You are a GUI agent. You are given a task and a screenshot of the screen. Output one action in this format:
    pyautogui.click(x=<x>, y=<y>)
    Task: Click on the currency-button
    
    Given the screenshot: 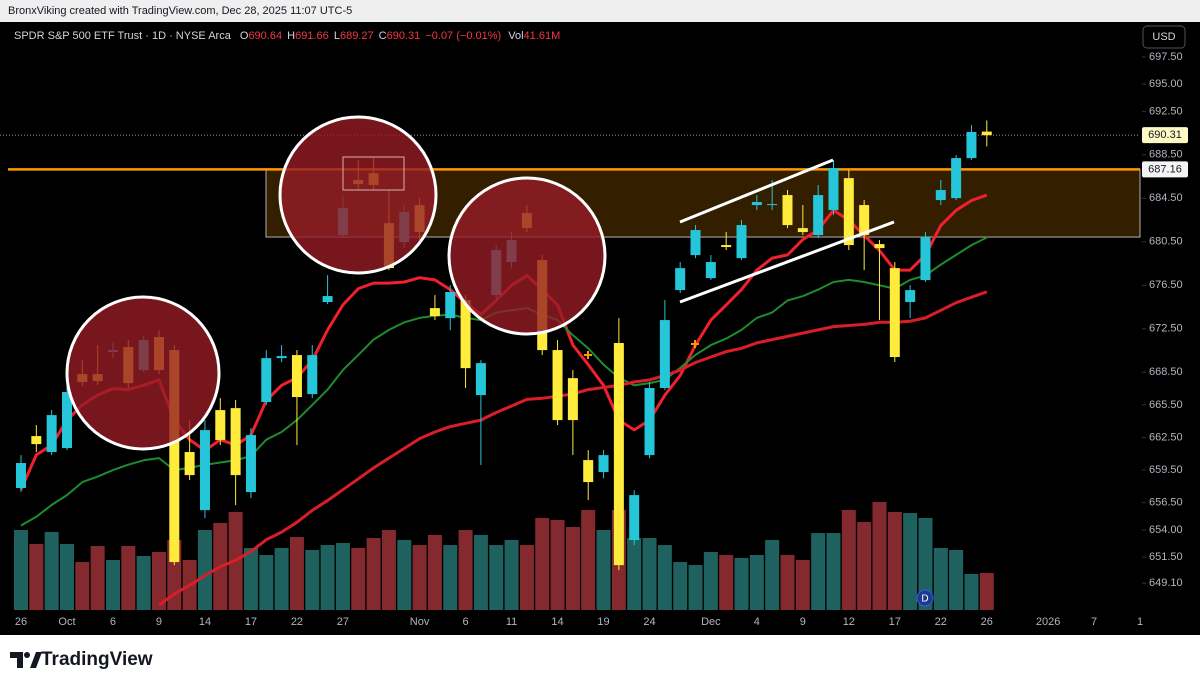 What is the action you would take?
    pyautogui.click(x=1164, y=37)
    